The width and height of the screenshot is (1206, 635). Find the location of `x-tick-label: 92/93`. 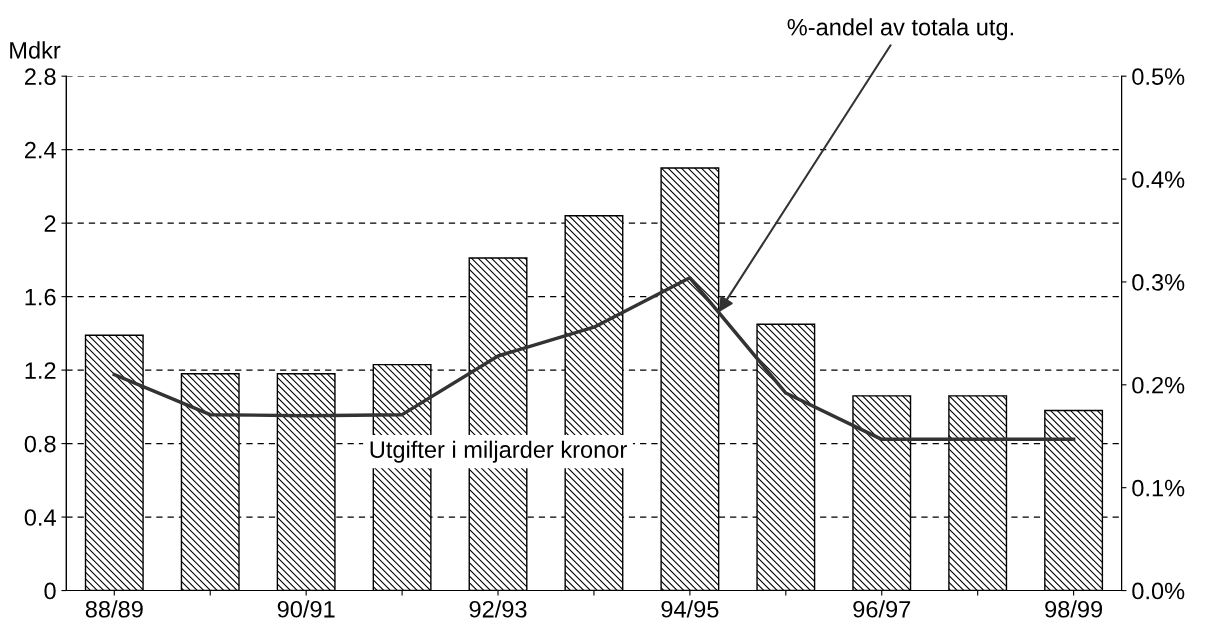

x-tick-label: 92/93 is located at coordinates (498, 609).